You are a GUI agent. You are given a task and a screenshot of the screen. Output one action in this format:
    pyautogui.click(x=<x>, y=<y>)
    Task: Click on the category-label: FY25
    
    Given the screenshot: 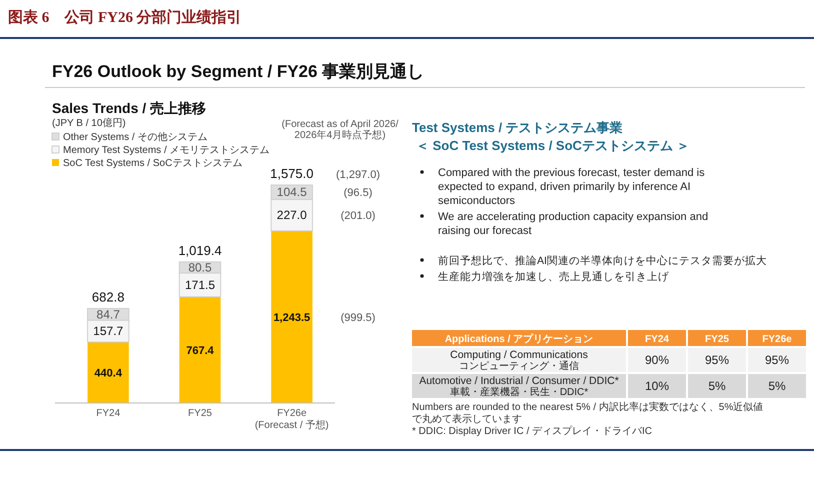 What is the action you would take?
    pyautogui.click(x=717, y=339)
    